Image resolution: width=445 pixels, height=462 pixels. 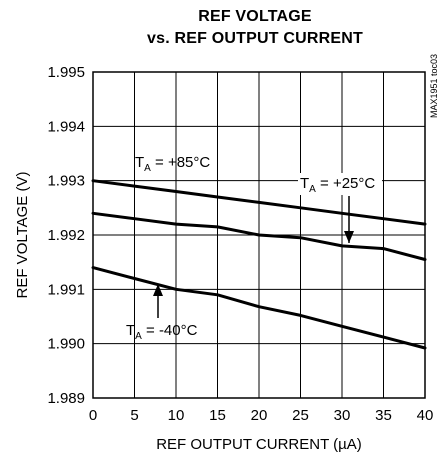 What do you see at coordinates (66, 72) in the screenshot?
I see `y-tick-label: 1.995` at bounding box center [66, 72].